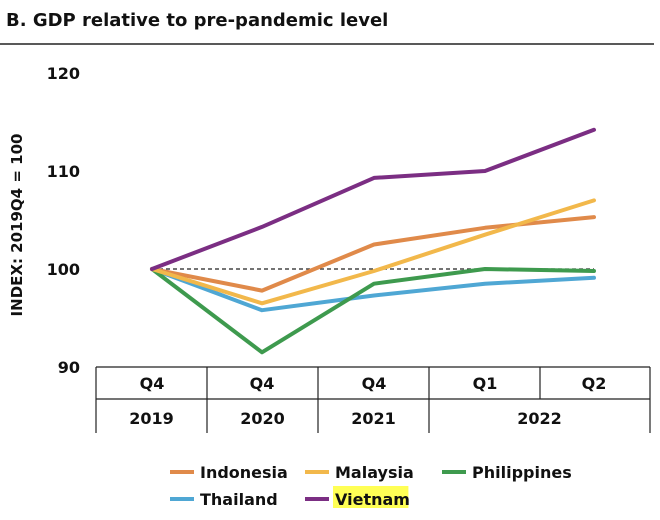  What do you see at coordinates (63, 73) in the screenshot?
I see `y-tick-label: 120` at bounding box center [63, 73].